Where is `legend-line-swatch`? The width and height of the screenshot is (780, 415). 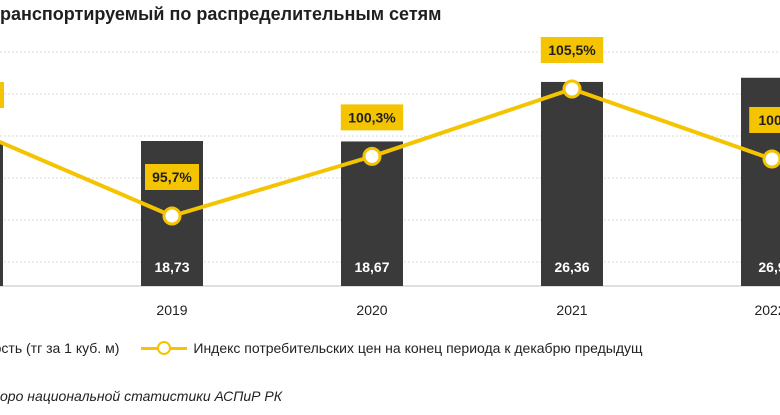 legend-line-swatch is located at coordinates (164, 348).